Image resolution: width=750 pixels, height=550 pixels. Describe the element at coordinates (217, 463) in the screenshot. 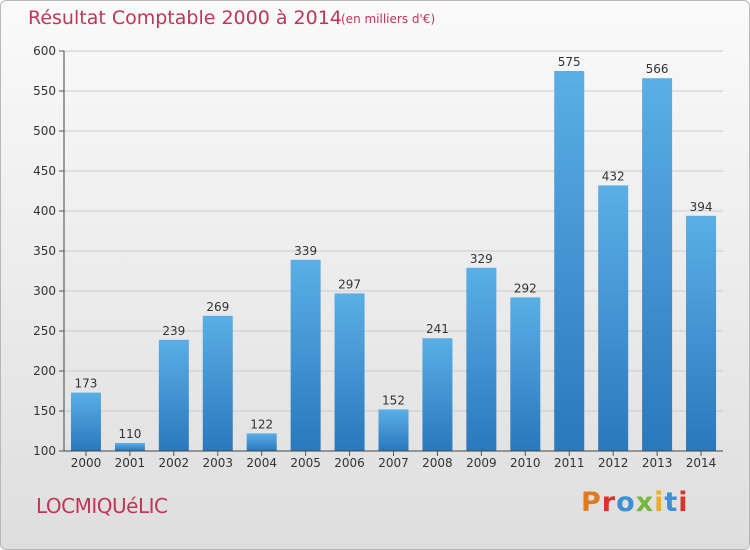

I see `x-tick-label: 2003` at that location.